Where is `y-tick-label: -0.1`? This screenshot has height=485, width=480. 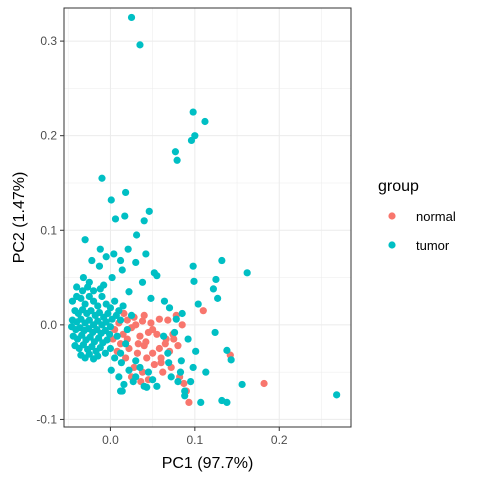
y-tick-label: -0.1 is located at coordinates (46, 419).